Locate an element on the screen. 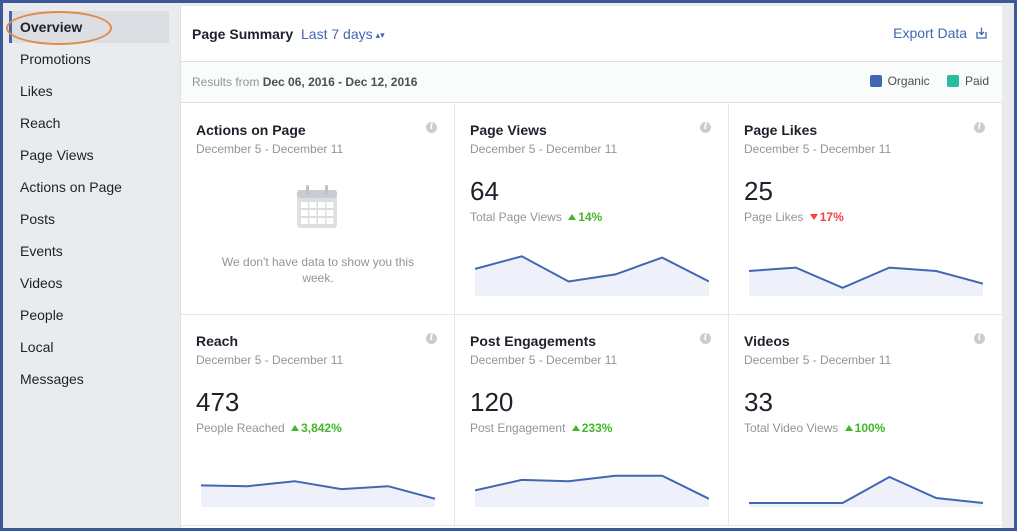 The height and width of the screenshot is (531, 1017). card-title: Post Engagements is located at coordinates (533, 341).